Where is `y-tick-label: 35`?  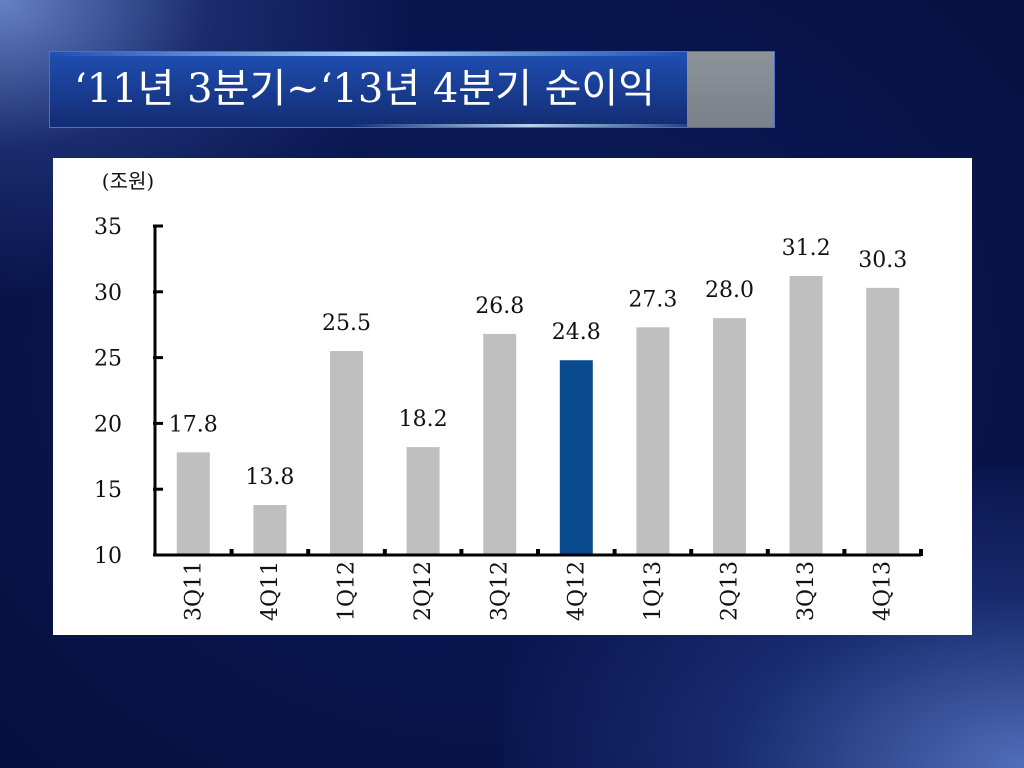
y-tick-label: 35 is located at coordinates (108, 227).